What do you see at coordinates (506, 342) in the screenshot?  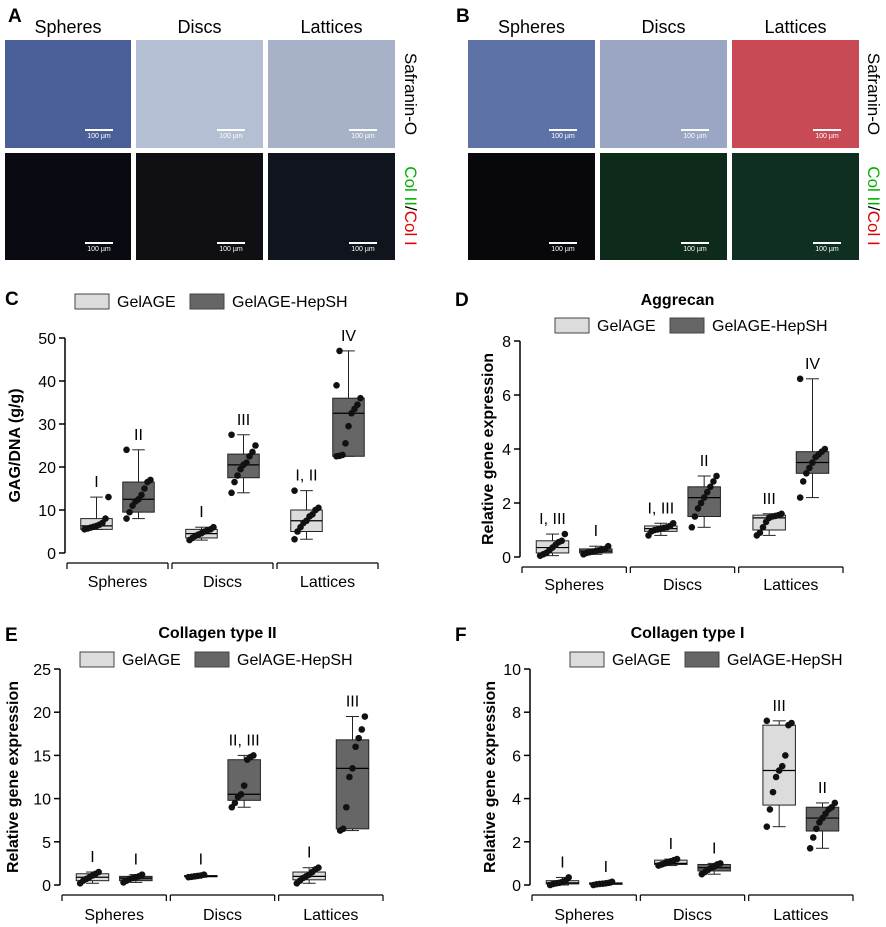 I see `y-tick-label: 8` at bounding box center [506, 342].